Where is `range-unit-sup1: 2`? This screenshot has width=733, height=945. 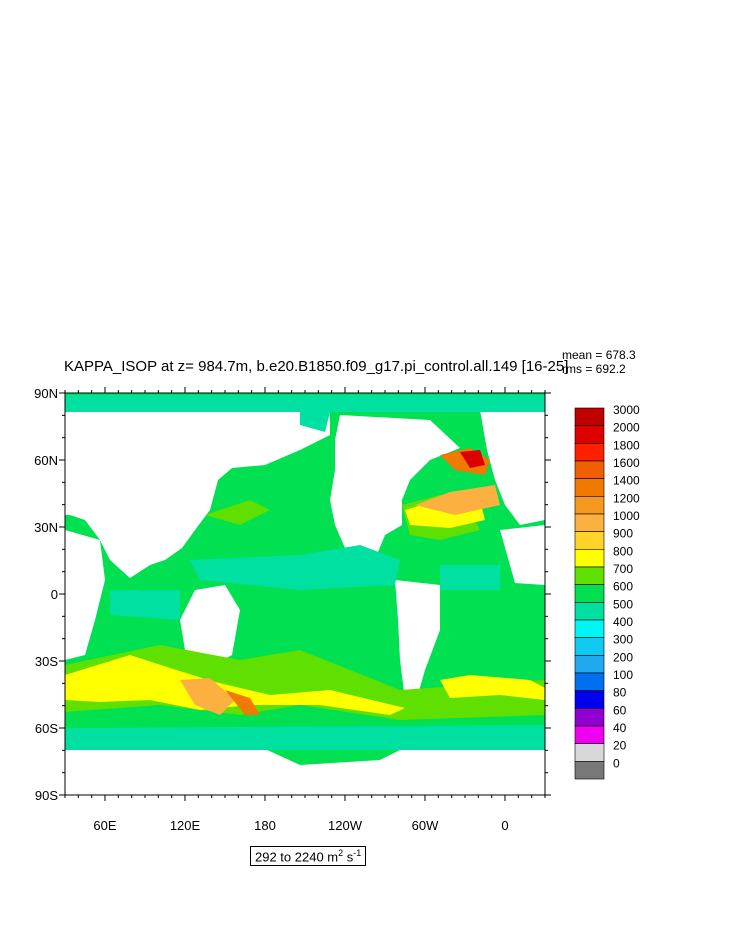
range-unit-sup1: 2 is located at coordinates (341, 853).